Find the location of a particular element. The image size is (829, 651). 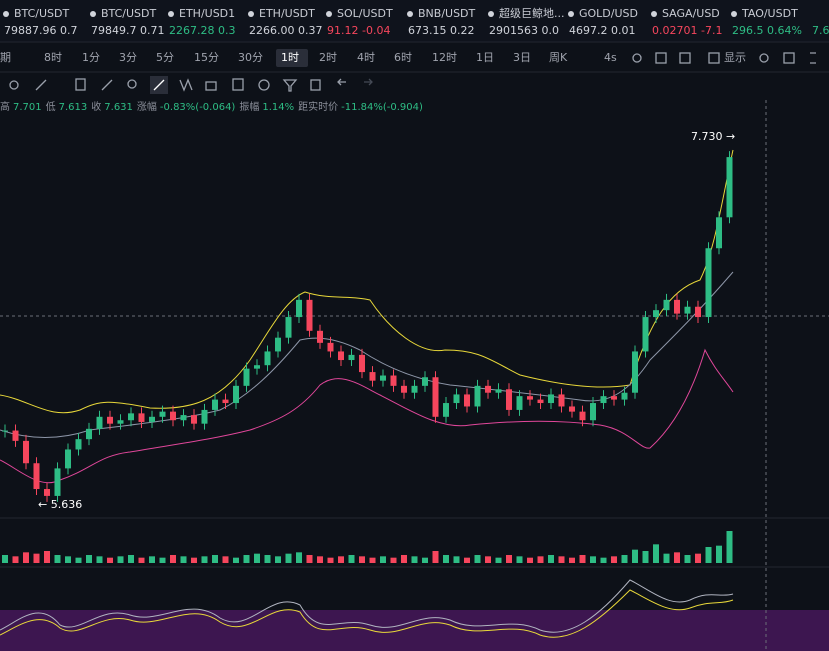

timeframe: 6时 is located at coordinates (403, 57).